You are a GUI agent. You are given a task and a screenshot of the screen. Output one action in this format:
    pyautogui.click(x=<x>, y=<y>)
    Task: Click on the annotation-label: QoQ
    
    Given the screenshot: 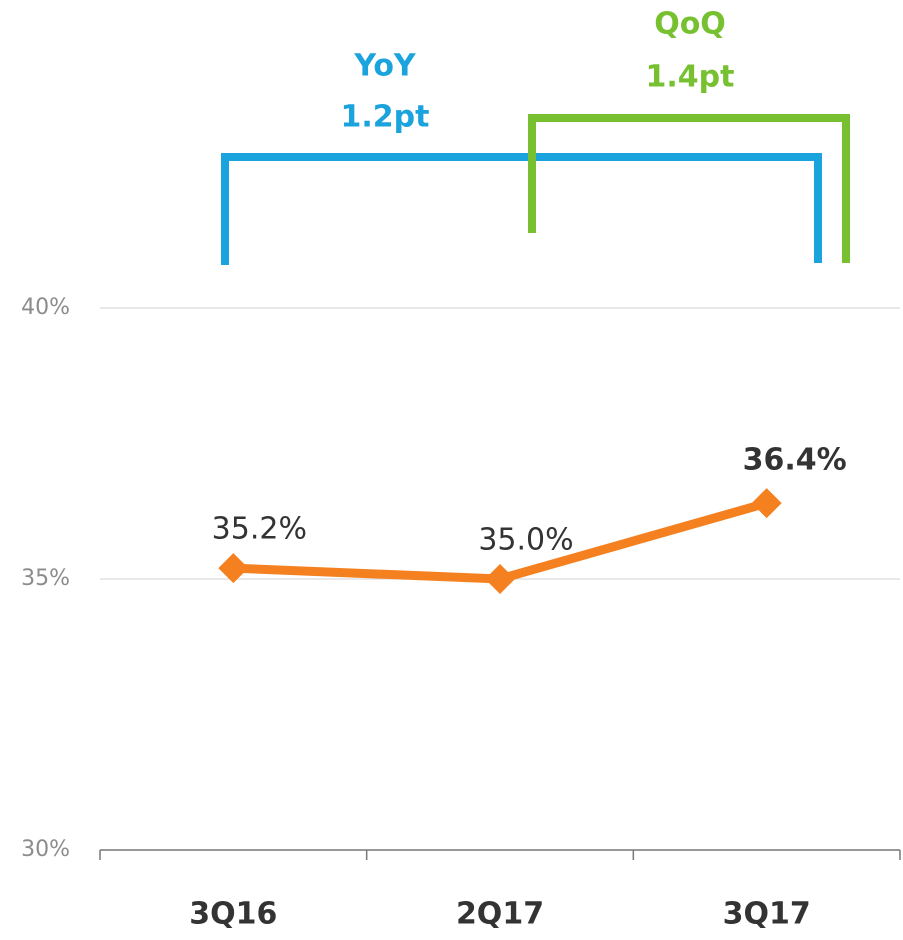 What is the action you would take?
    pyautogui.click(x=690, y=24)
    